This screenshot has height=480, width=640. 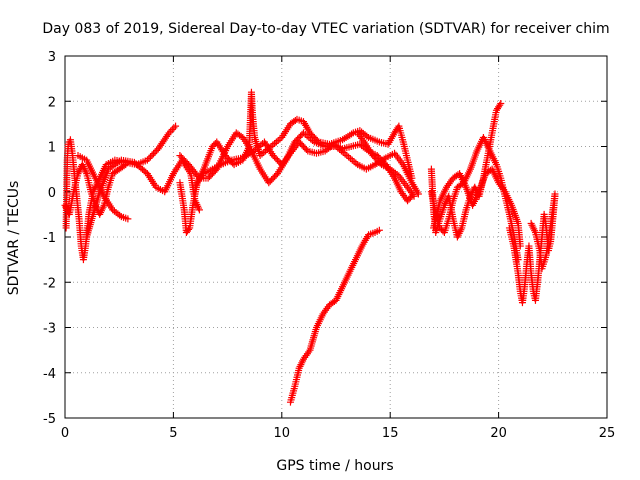 I want to click on x-tick-label: 0, so click(x=65, y=433).